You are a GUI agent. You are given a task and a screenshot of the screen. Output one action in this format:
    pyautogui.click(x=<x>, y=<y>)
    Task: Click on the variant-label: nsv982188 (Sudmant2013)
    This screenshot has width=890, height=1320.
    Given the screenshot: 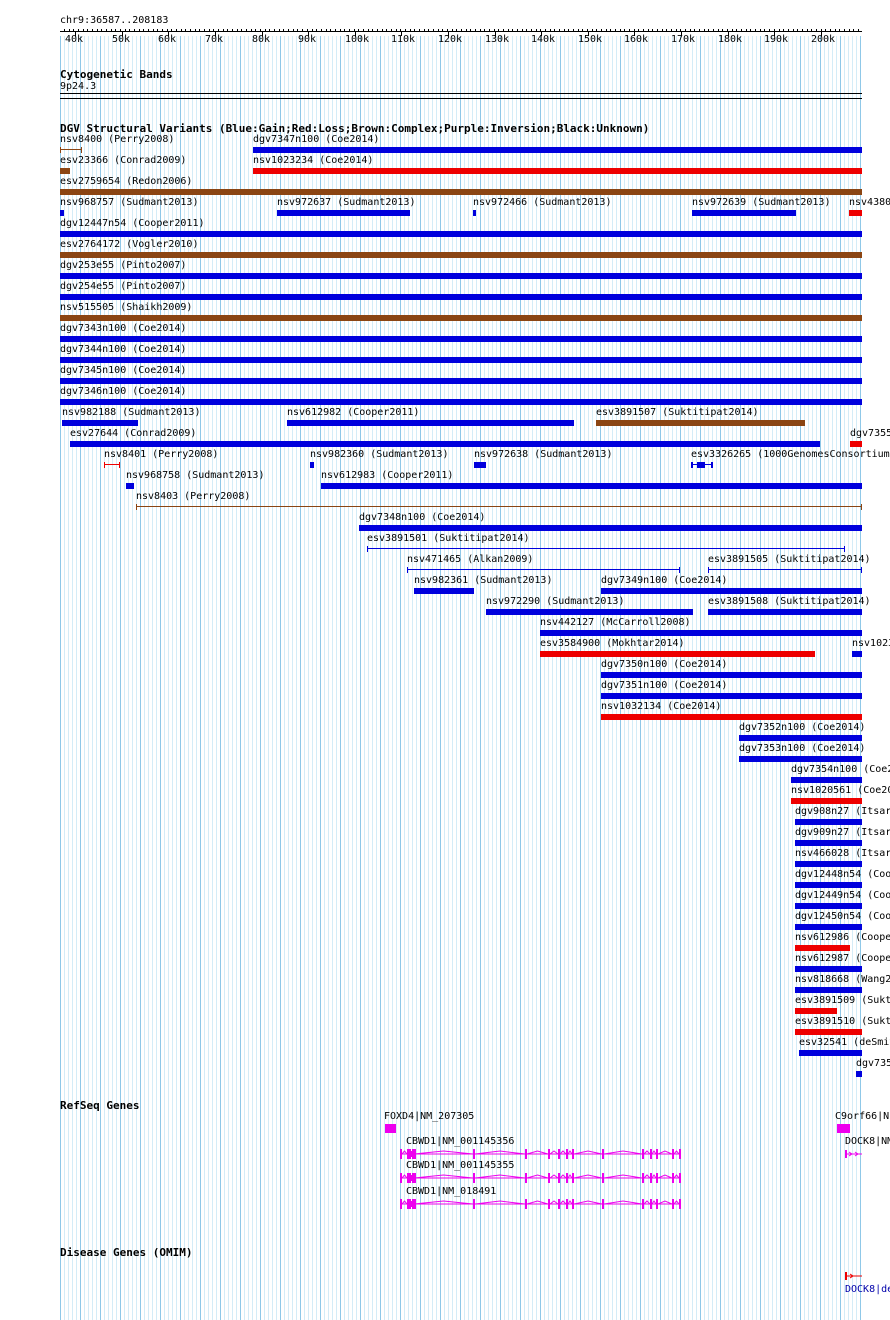 What is the action you would take?
    pyautogui.click(x=131, y=412)
    